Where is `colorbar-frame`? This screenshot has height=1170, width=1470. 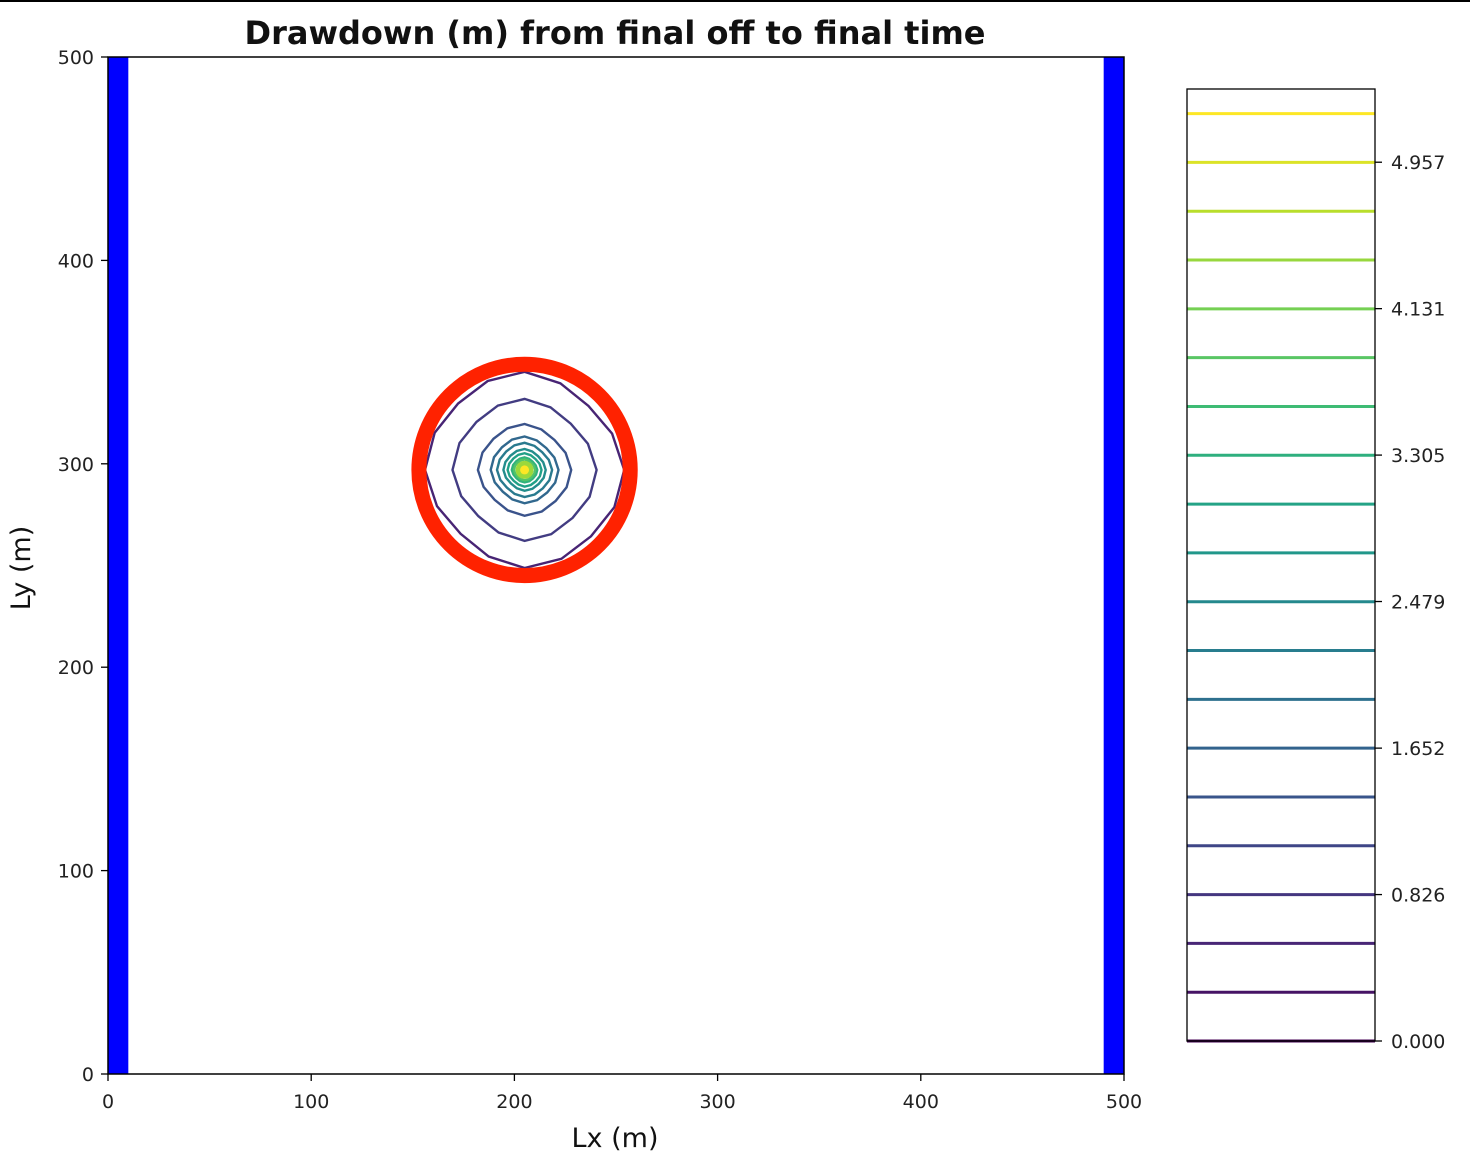
colorbar-frame is located at coordinates (1281, 565).